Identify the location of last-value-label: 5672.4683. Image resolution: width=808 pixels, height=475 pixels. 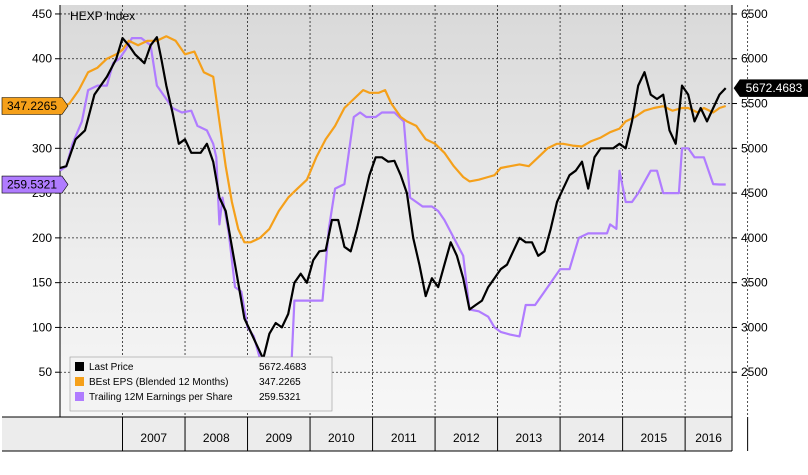
(774, 88).